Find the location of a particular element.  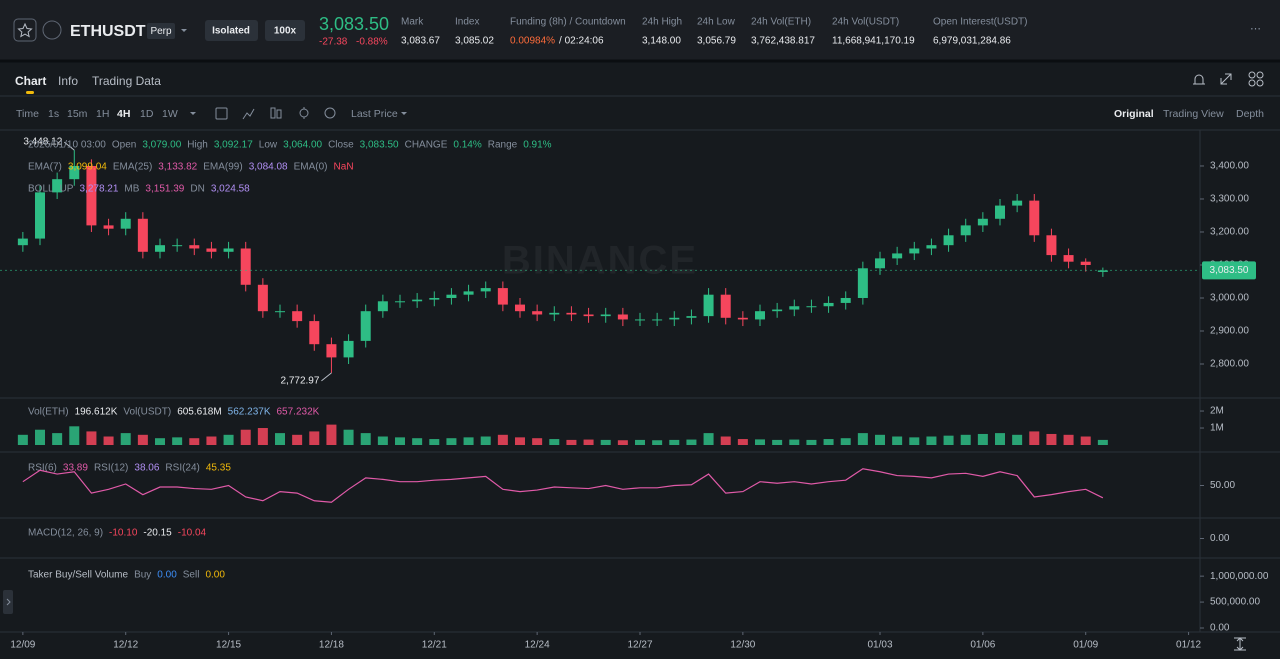

last-price: 3,083.50 is located at coordinates (354, 24).